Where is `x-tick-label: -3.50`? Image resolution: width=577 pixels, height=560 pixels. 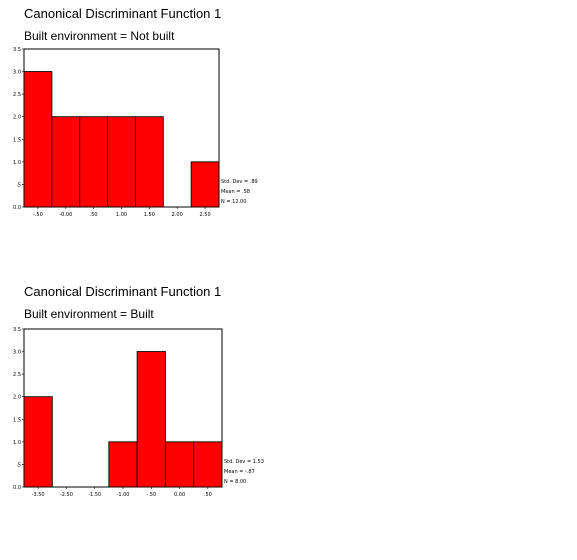
x-tick-label: -3.50 is located at coordinates (38, 495).